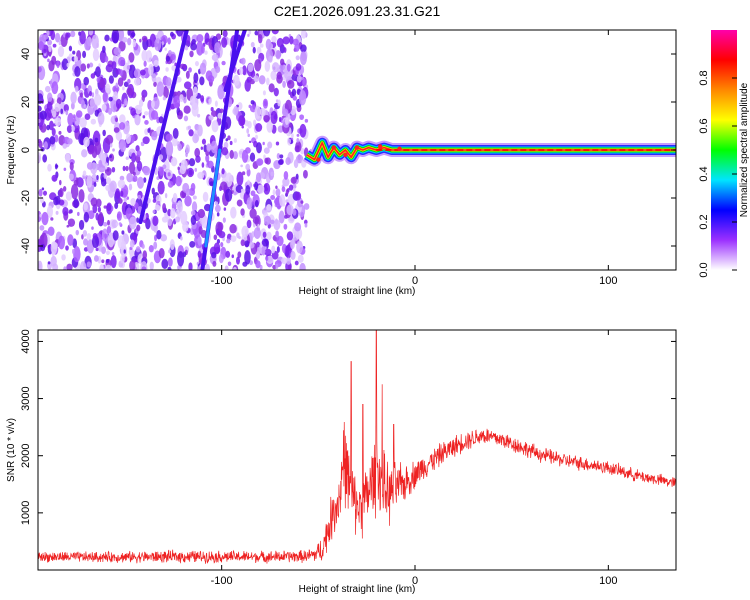 The width and height of the screenshot is (750, 600). What do you see at coordinates (11, 150) in the screenshot?
I see `spectrogram-ylabel: Frequency (Hz)` at bounding box center [11, 150].